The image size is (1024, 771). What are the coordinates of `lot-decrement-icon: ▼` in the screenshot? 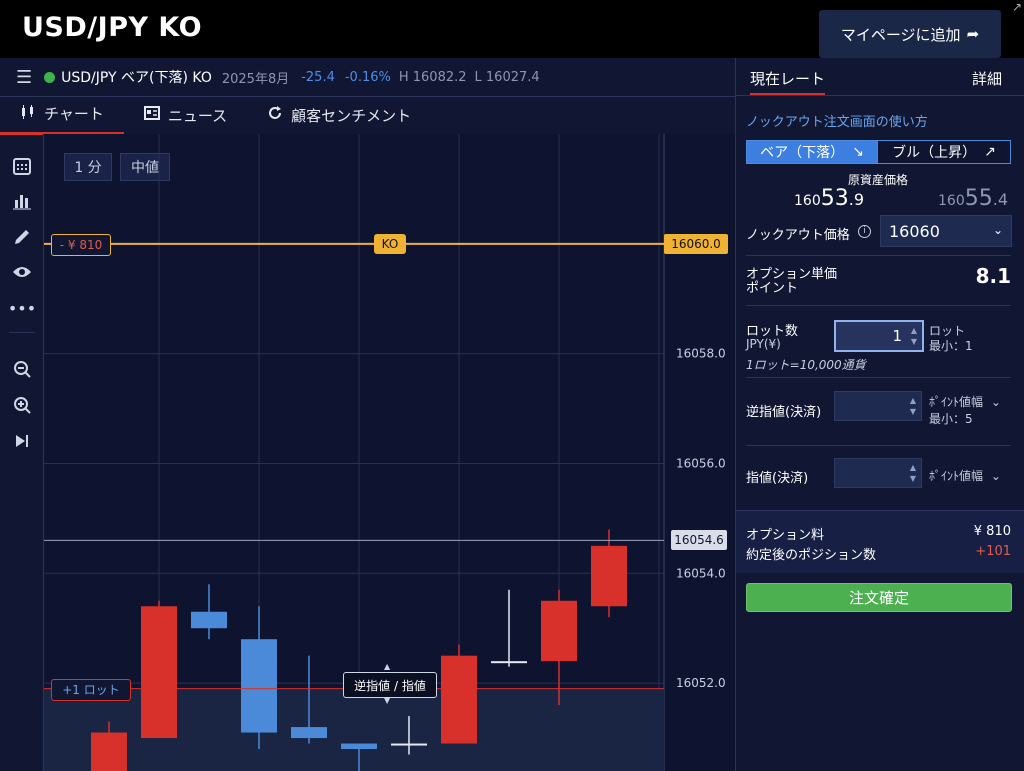 It's located at (914, 341).